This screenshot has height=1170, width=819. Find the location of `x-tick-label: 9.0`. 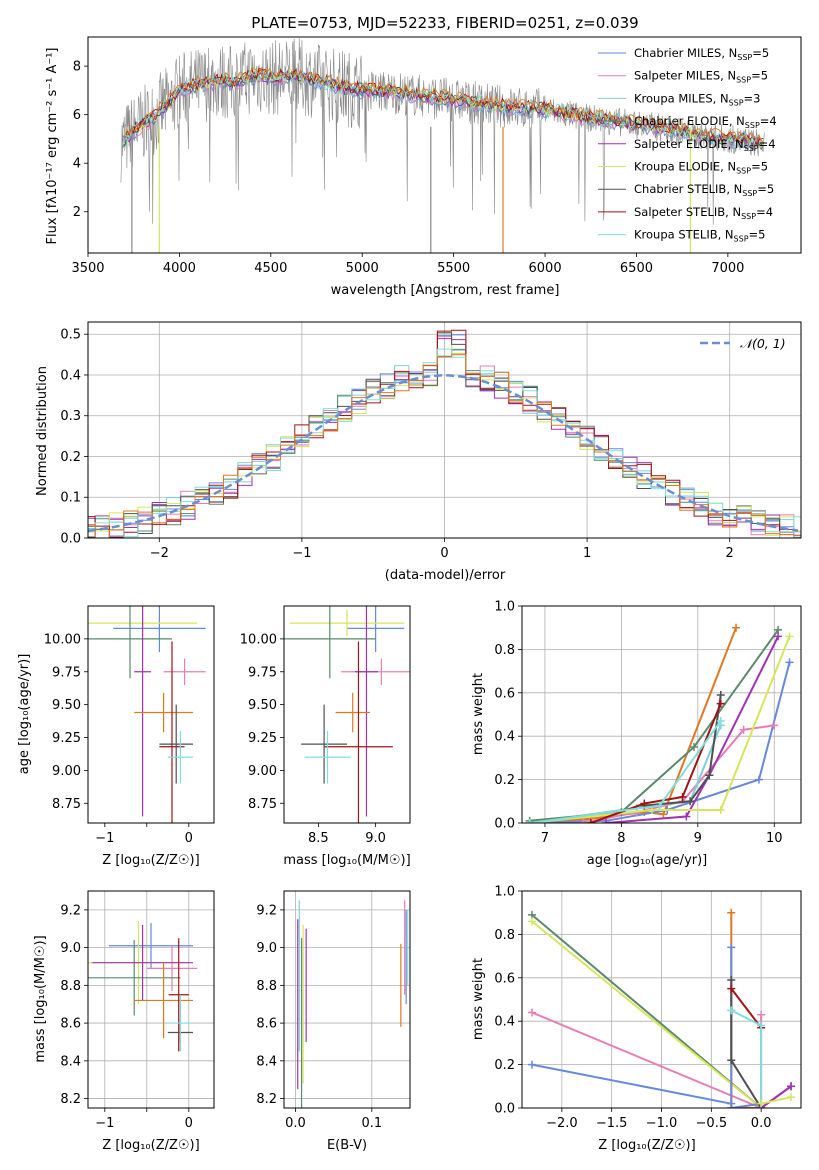

x-tick-label: 9.0 is located at coordinates (375, 838).